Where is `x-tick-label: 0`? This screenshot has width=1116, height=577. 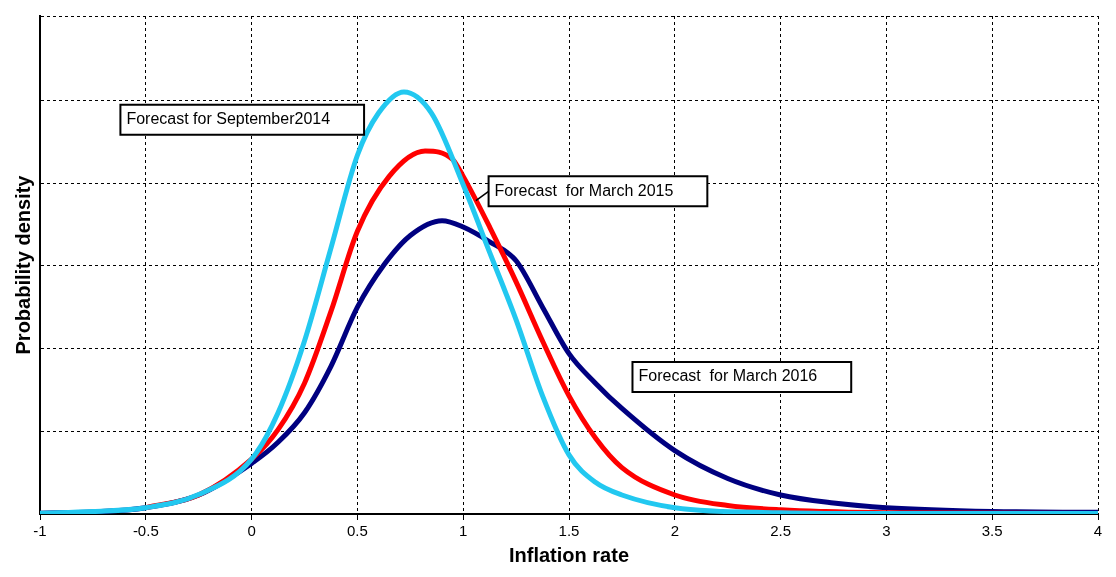
x-tick-label: 0 is located at coordinates (251, 531).